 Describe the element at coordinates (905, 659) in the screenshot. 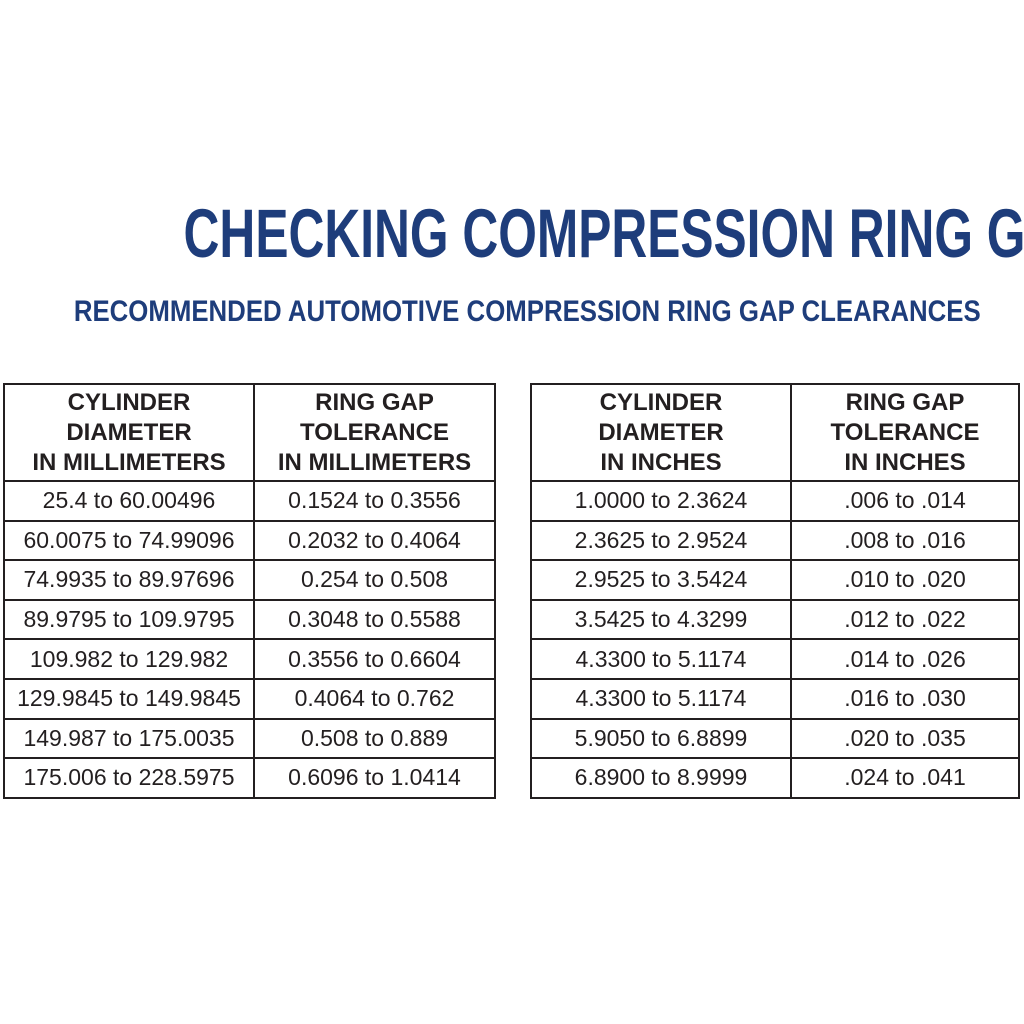

I see `tolerance-cell: .014 to .026` at that location.